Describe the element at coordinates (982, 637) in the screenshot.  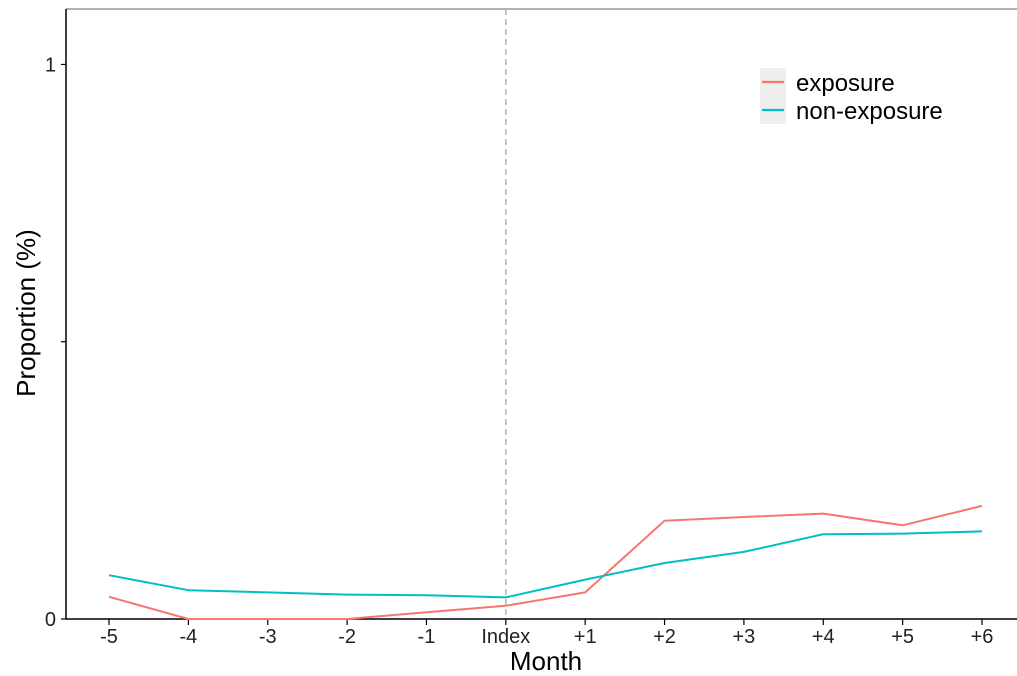
I see `x-tick-label: +6` at that location.